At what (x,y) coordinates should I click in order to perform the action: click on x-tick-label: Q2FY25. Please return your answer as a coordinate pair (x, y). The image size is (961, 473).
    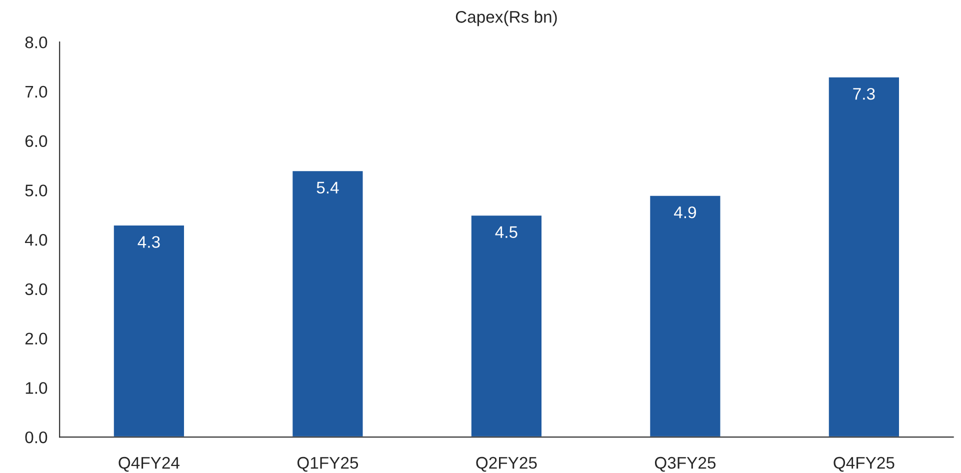
    Looking at the image, I should click on (506, 464).